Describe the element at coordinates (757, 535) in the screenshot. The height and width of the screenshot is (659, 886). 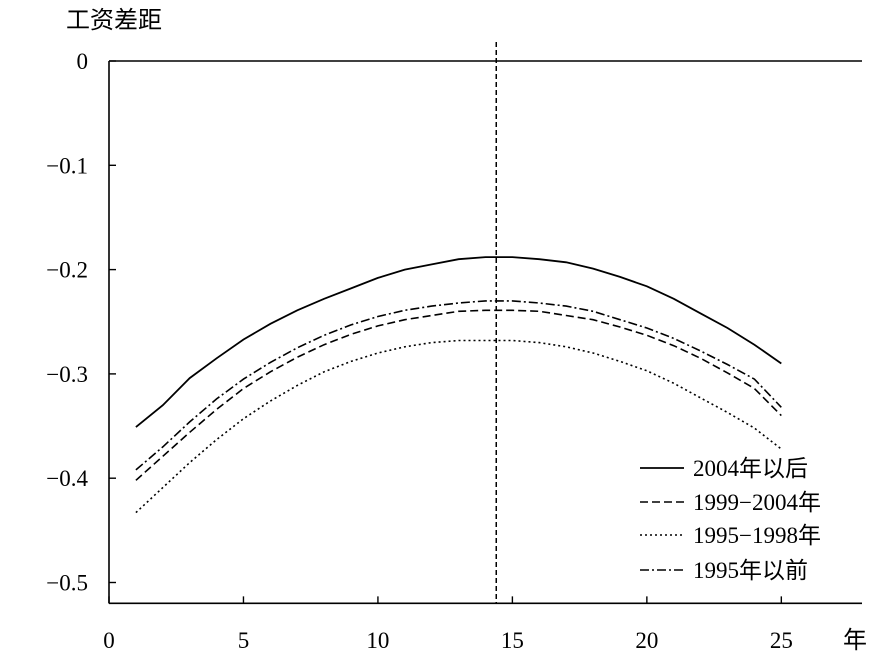
I see `legend-label: 1995−1998年` at that location.